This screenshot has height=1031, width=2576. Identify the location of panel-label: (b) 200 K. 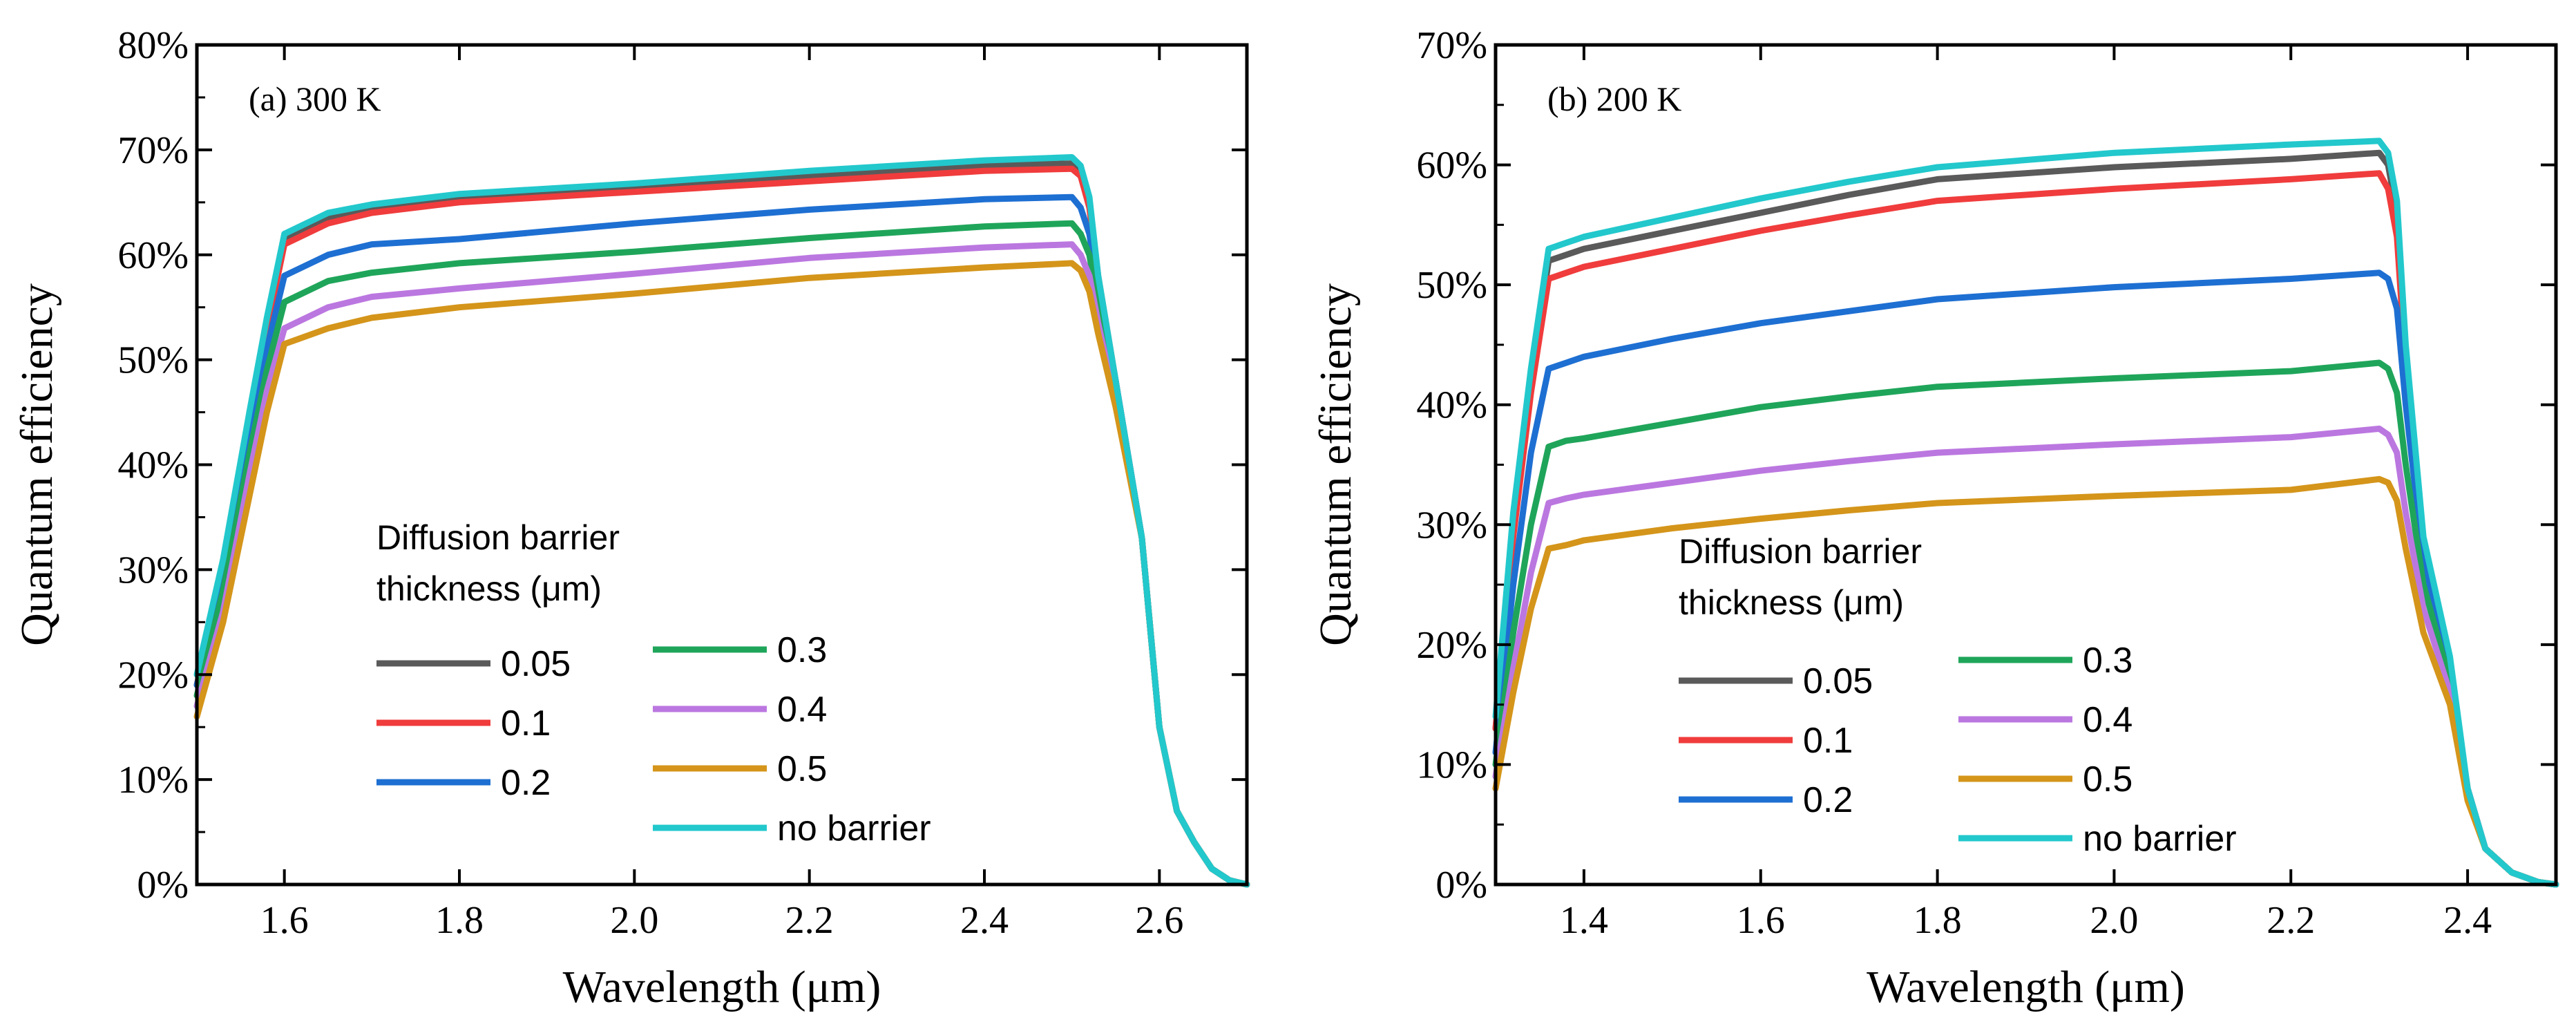
(1614, 98).